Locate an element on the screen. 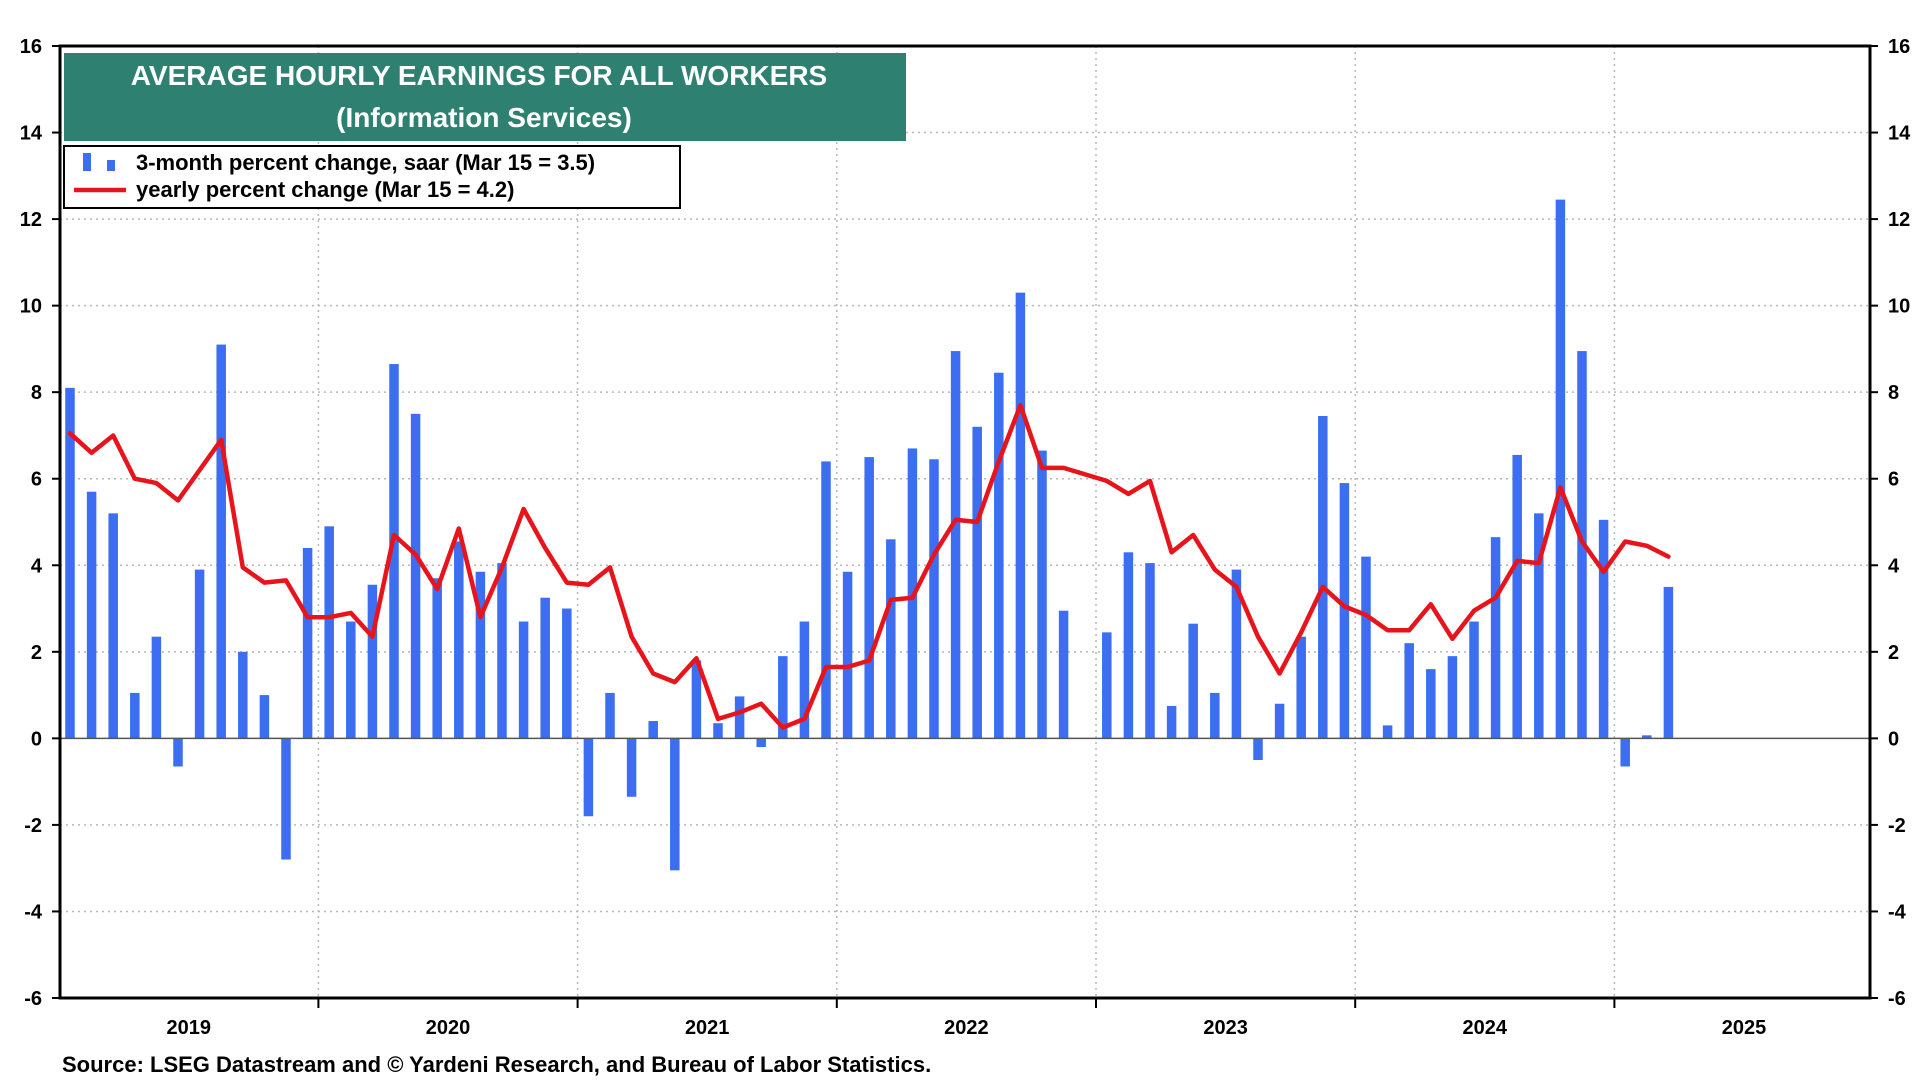 This screenshot has height=1080, width=1920. y-tick-label-left: 12 is located at coordinates (31, 220).